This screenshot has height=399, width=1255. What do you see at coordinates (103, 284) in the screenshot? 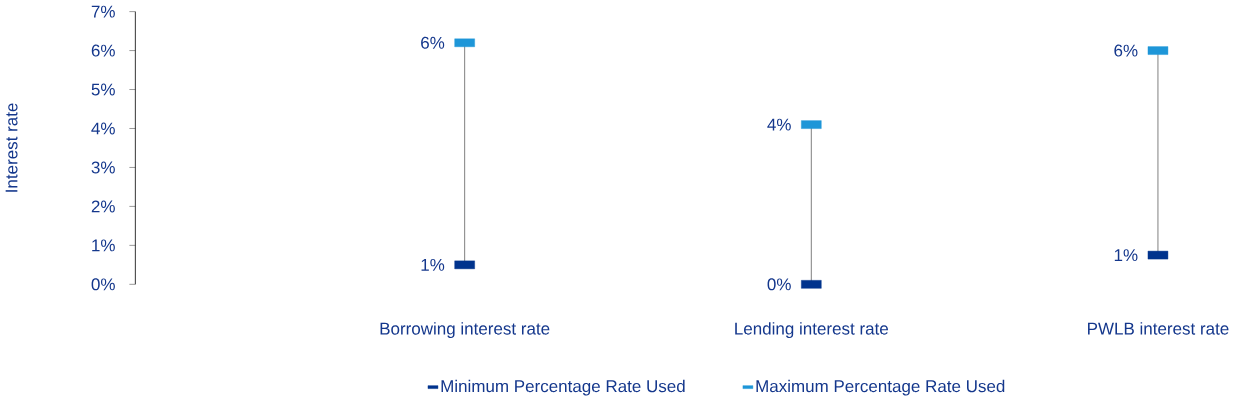
I see `y-tick-label: 0%` at bounding box center [103, 284].